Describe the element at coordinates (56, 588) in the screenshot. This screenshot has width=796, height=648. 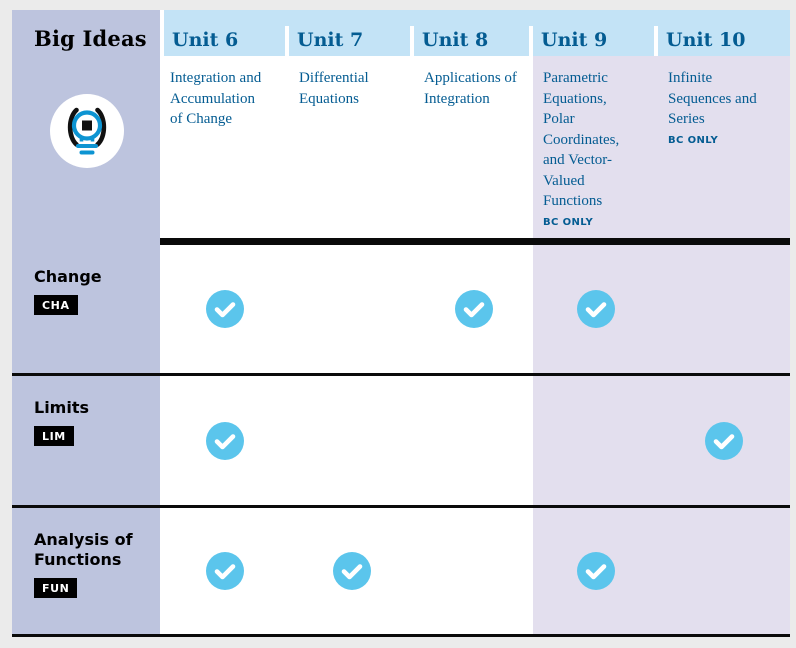
I see `row-code-badge: FUN` at that location.